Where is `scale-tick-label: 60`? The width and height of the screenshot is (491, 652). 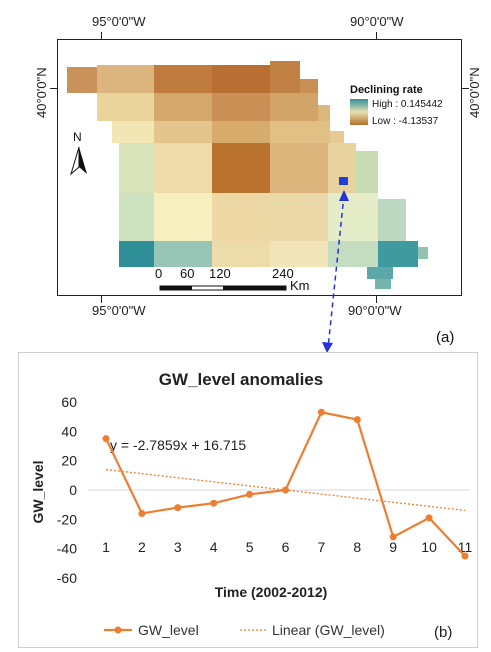 scale-tick-label: 60 is located at coordinates (187, 273).